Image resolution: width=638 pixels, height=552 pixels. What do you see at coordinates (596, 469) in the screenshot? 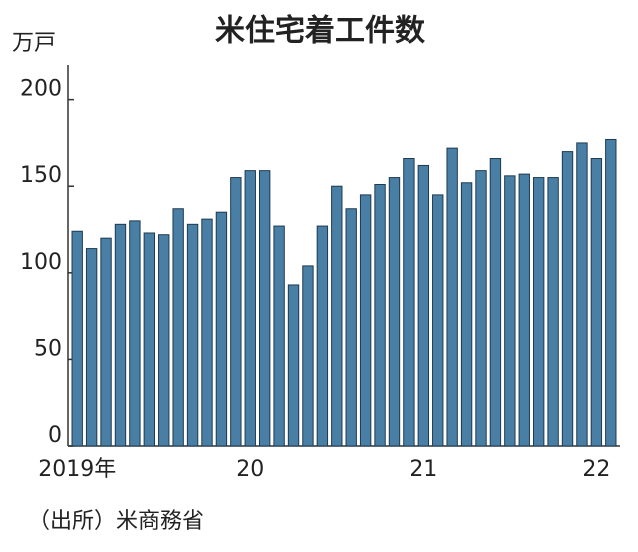
I see `x-tick-label: 22` at bounding box center [596, 469].